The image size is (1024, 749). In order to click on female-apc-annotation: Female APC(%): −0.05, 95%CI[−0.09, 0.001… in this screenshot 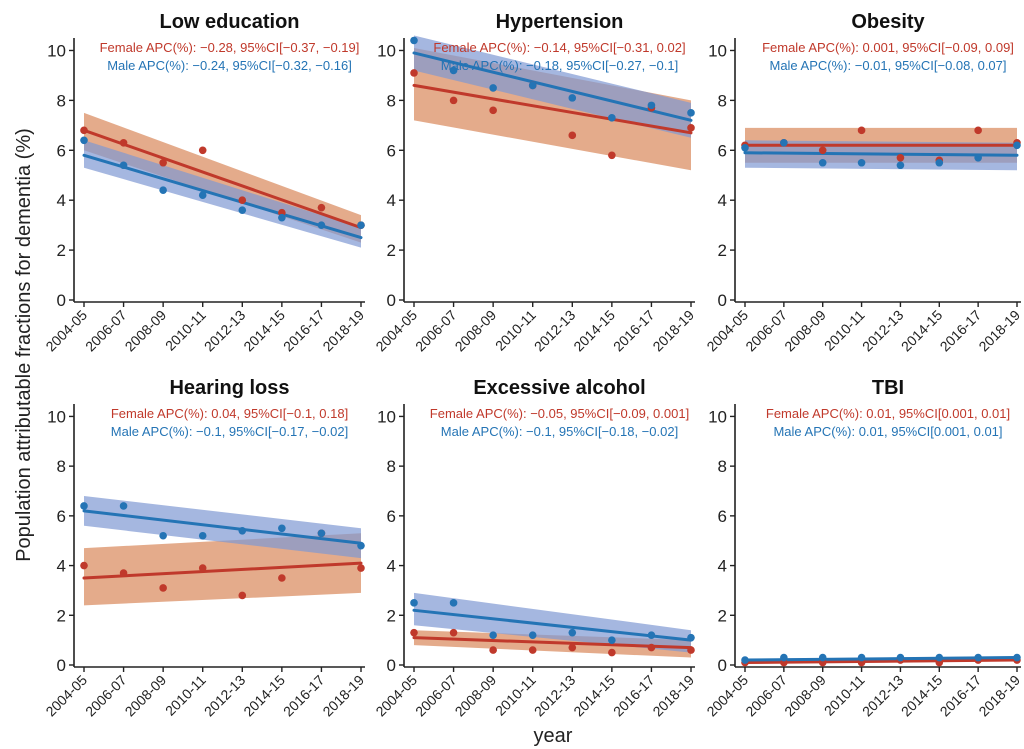, I will do `click(559, 413)`.